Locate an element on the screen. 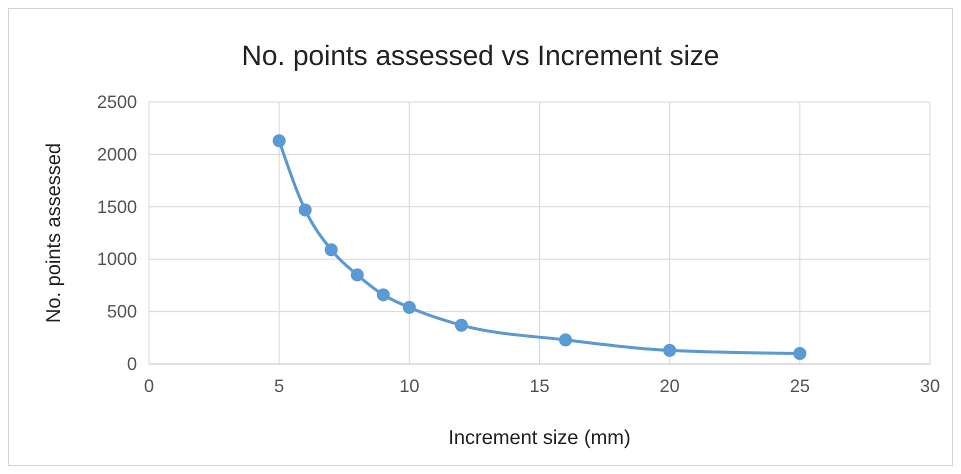 This screenshot has width=961, height=474. x-axis-title: Increment size (mm) is located at coordinates (539, 438).